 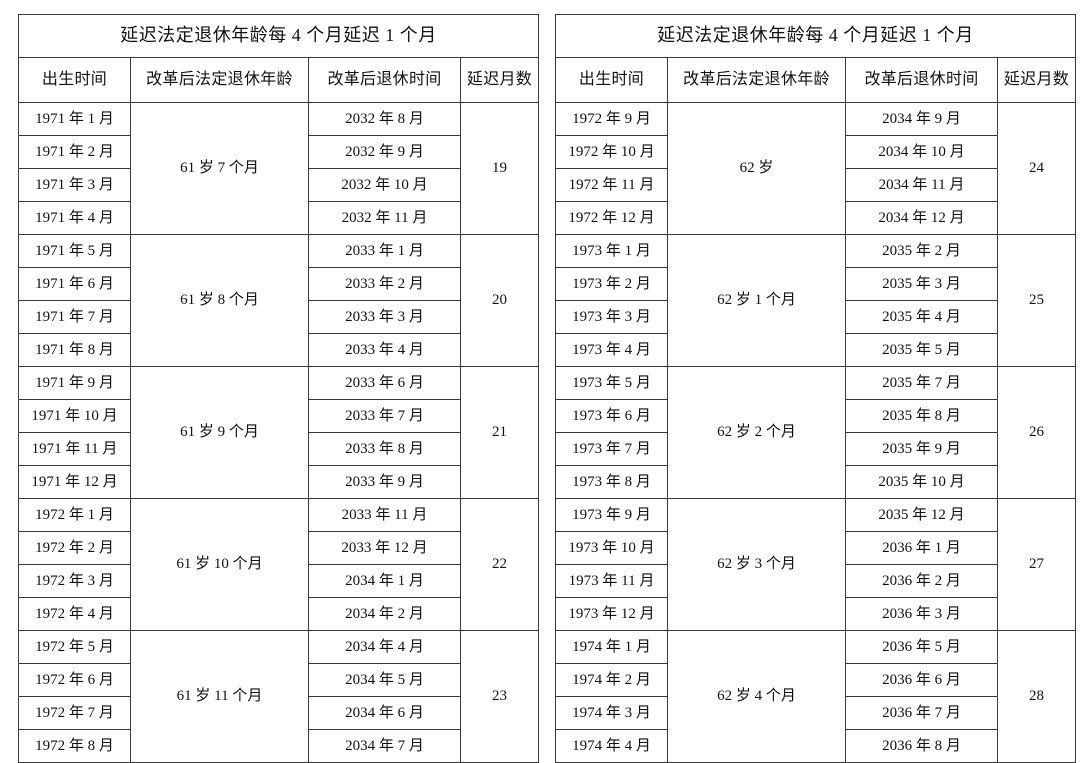 What do you see at coordinates (278, 350) in the screenshot?
I see `table-row: 1971 年 8 月 2033 年 4 月` at bounding box center [278, 350].